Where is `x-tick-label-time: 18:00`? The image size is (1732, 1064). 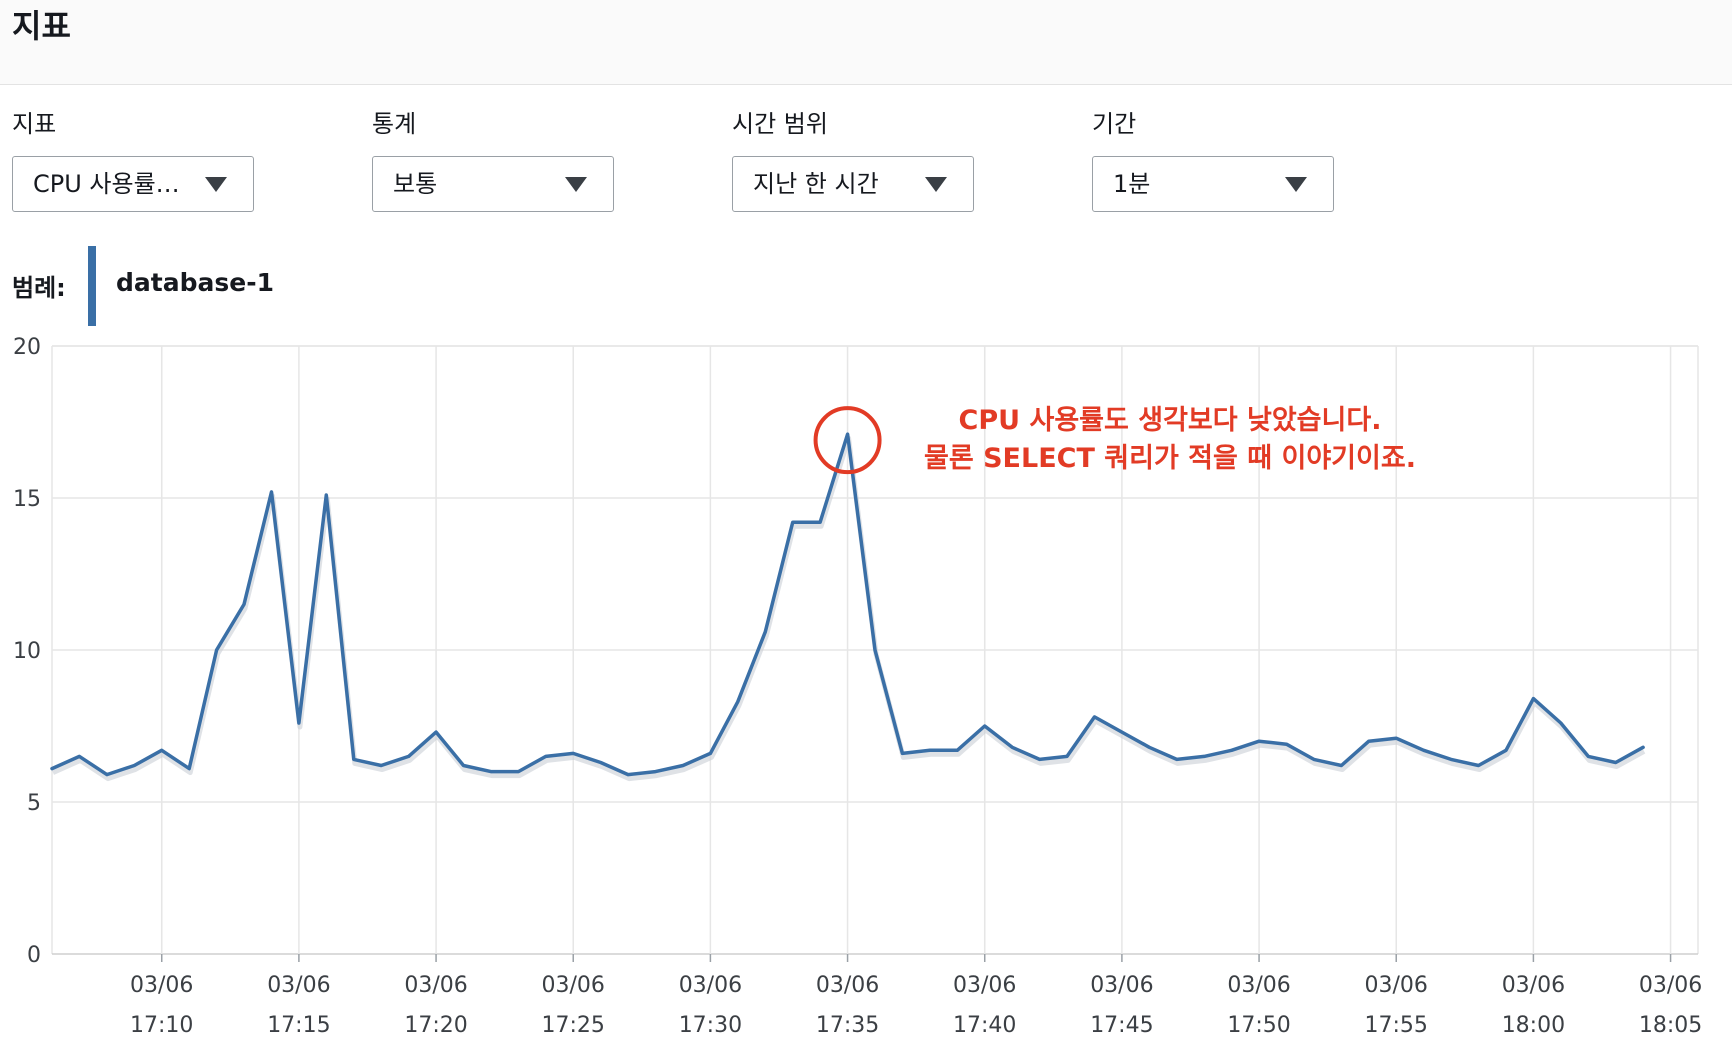
x-tick-label-time: 18:00 is located at coordinates (1533, 1025).